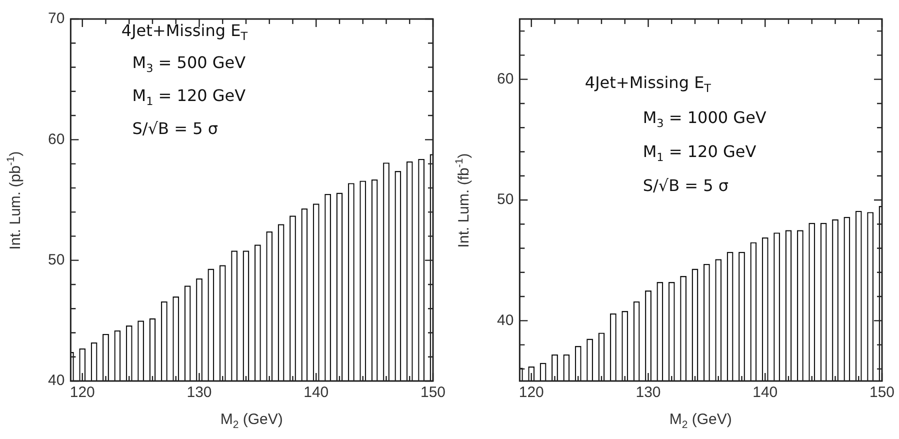  I want to click on annotation: M$_{3}$ = 1000 GeV, so click(704, 119).